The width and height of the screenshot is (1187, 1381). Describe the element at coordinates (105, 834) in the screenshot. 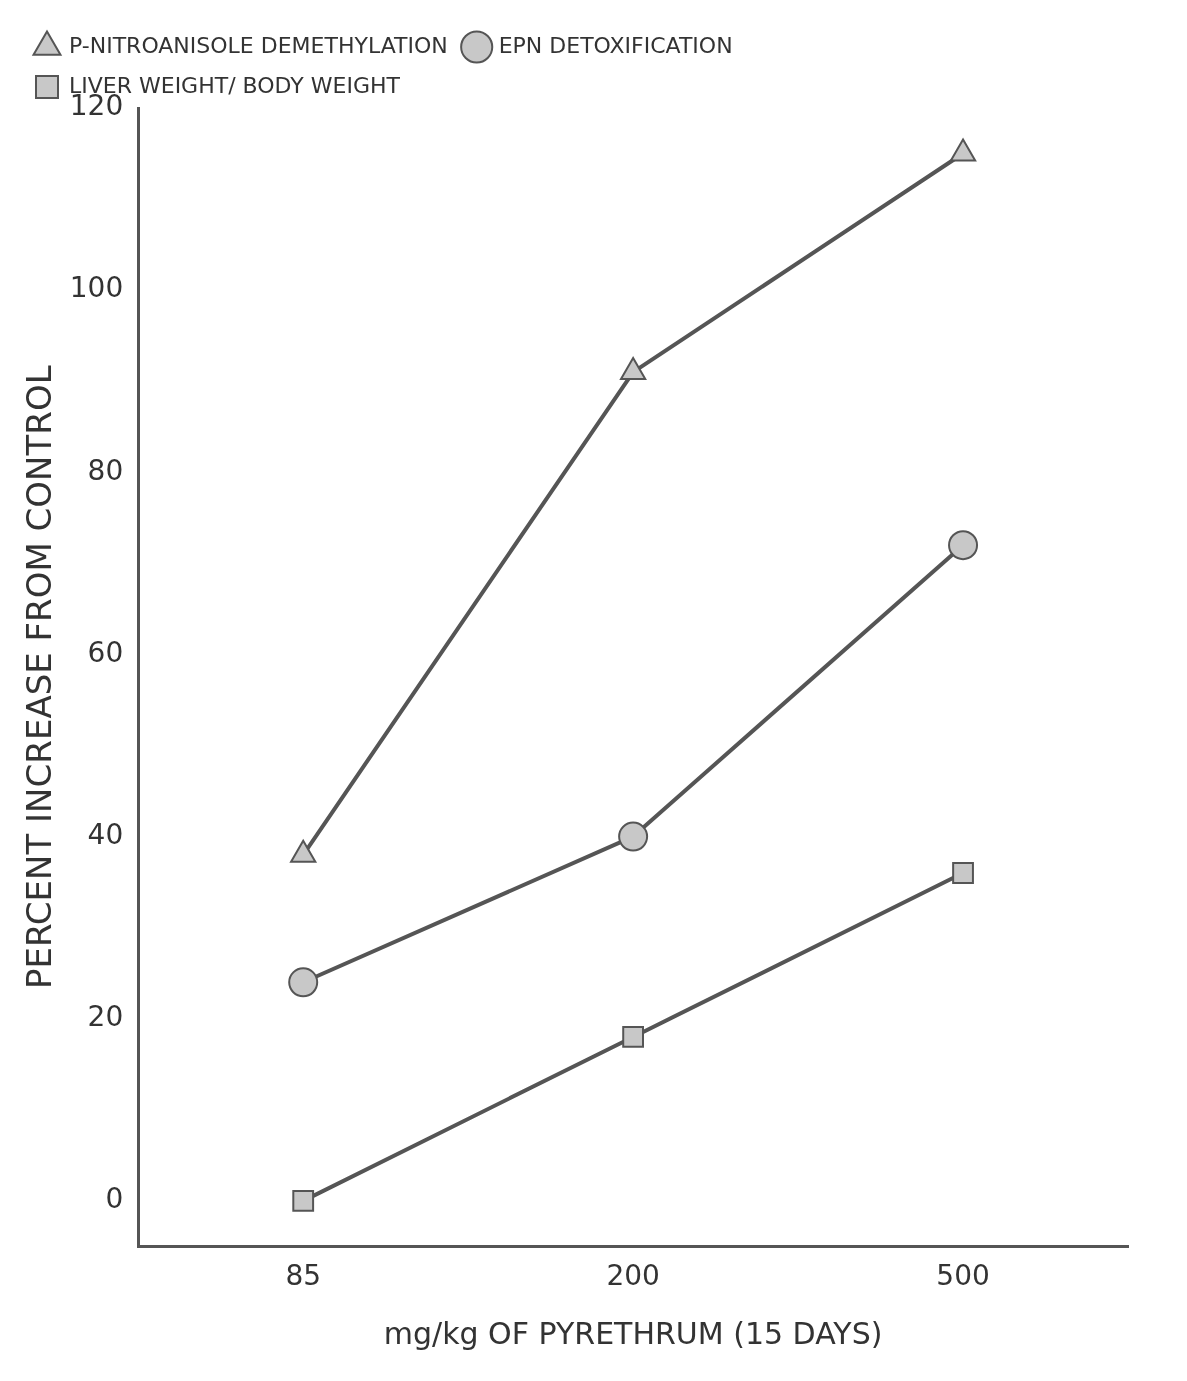

I see `y-tick-label: 40` at that location.